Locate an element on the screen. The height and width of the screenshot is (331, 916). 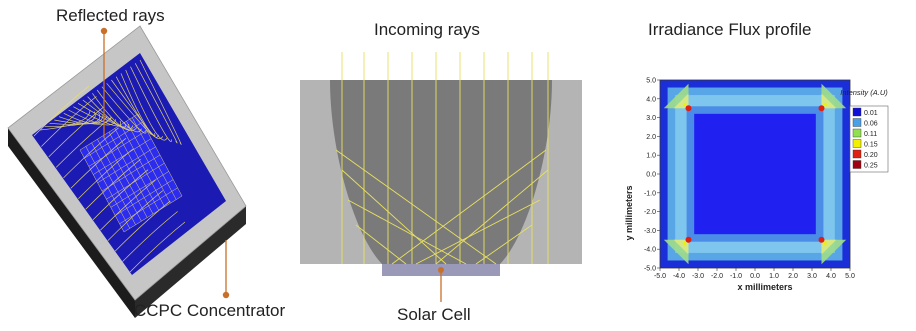
concentrator-cavity-section is located at coordinates (441, 172).